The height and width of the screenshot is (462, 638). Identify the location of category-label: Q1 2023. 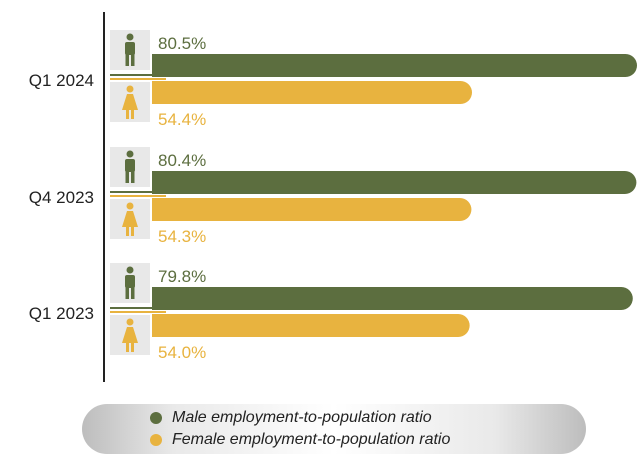
(61, 313).